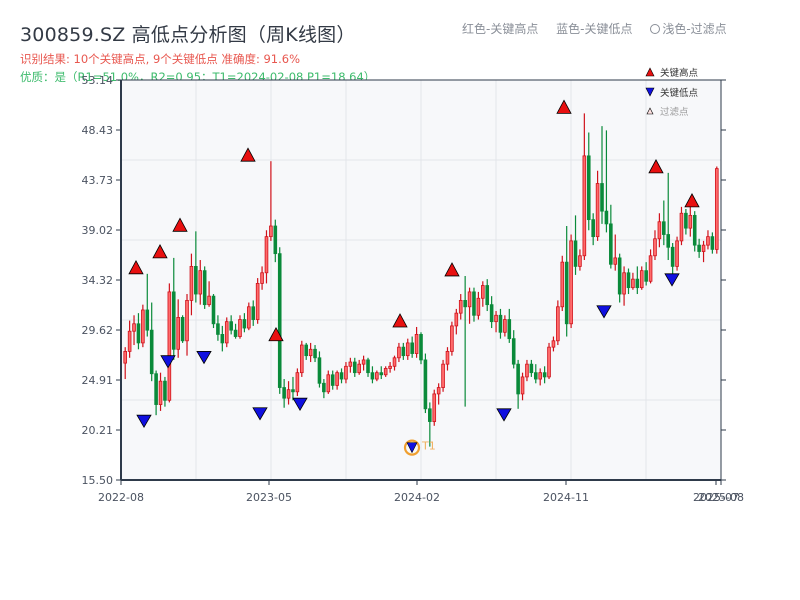  Describe the element at coordinates (679, 93) in the screenshot. I see `legend-low-label: 关键低点` at that location.